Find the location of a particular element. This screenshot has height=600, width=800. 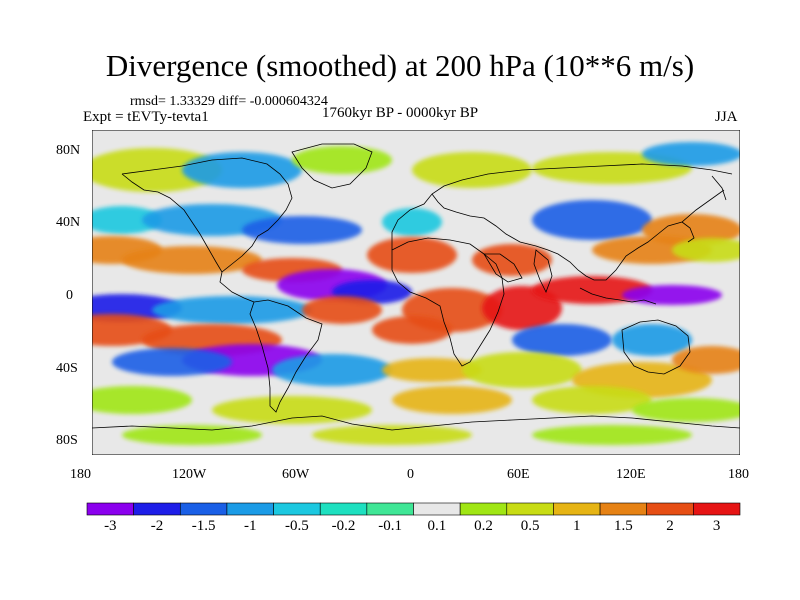

x-tick-120e: 120E is located at coordinates (631, 474).